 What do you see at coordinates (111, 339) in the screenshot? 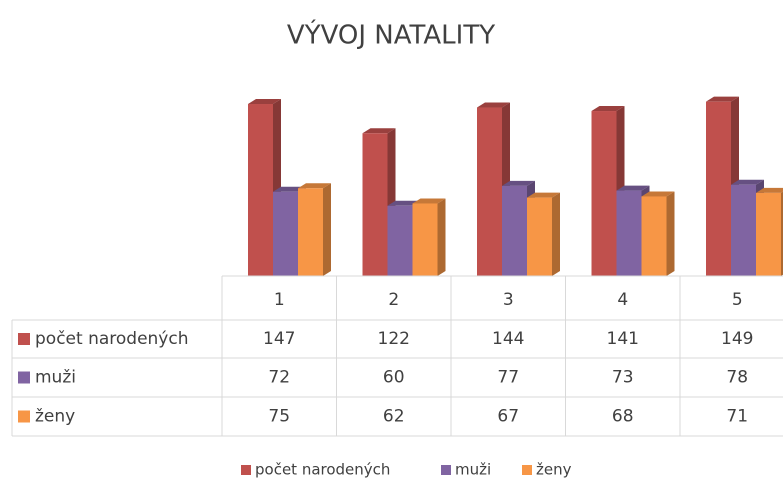
I see `row-label: počet narodených` at bounding box center [111, 339].